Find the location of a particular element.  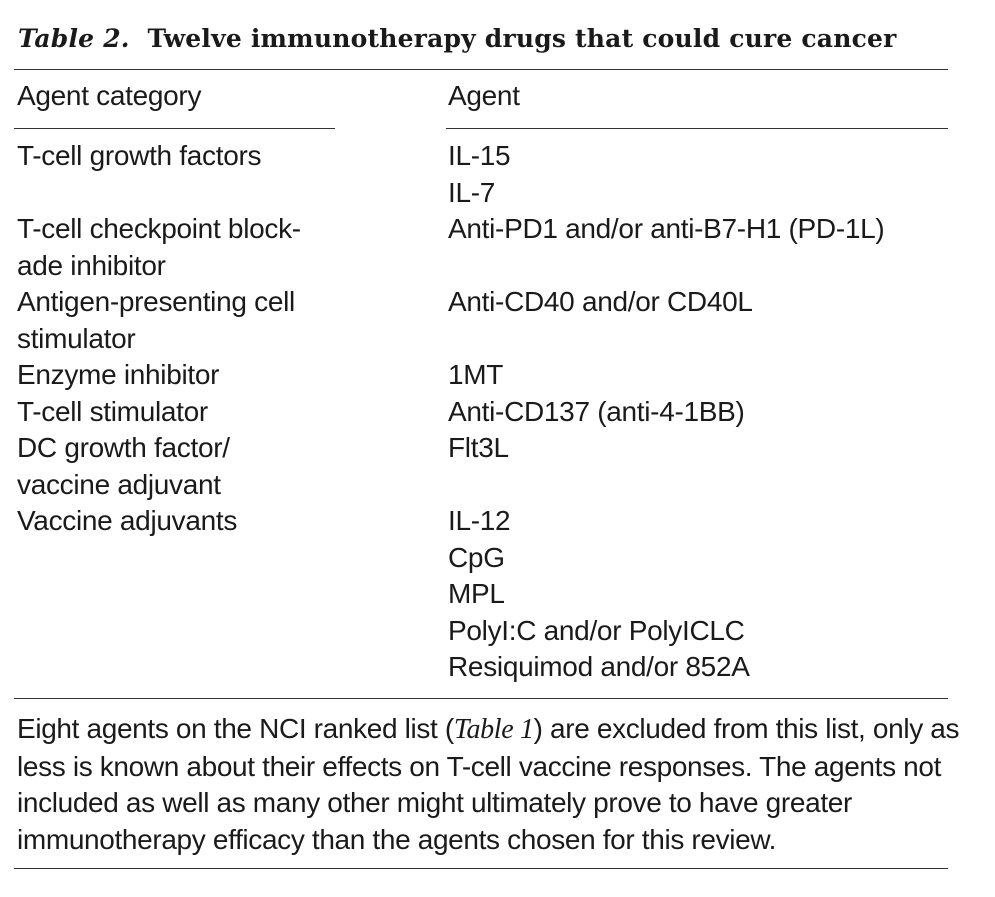

agent-category-cell: DC growth factor/vaccine adjuvant is located at coordinates (177, 466).